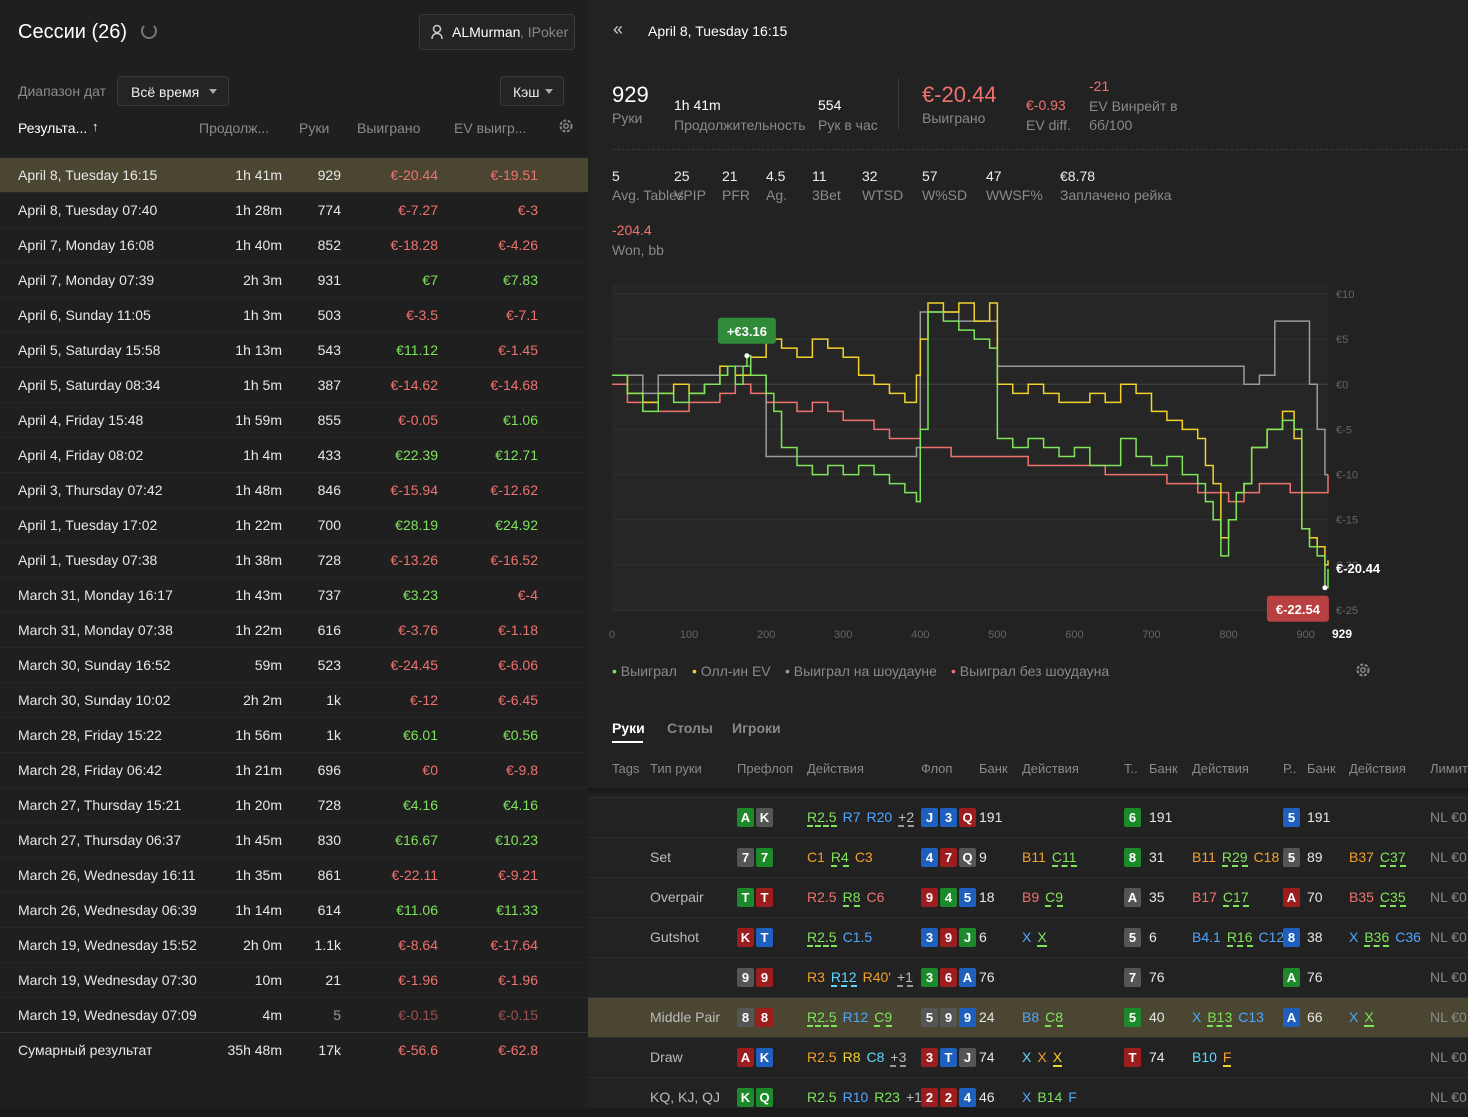  What do you see at coordinates (497, 32) in the screenshot?
I see `account-button: ALMurman , IPoker` at bounding box center [497, 32].